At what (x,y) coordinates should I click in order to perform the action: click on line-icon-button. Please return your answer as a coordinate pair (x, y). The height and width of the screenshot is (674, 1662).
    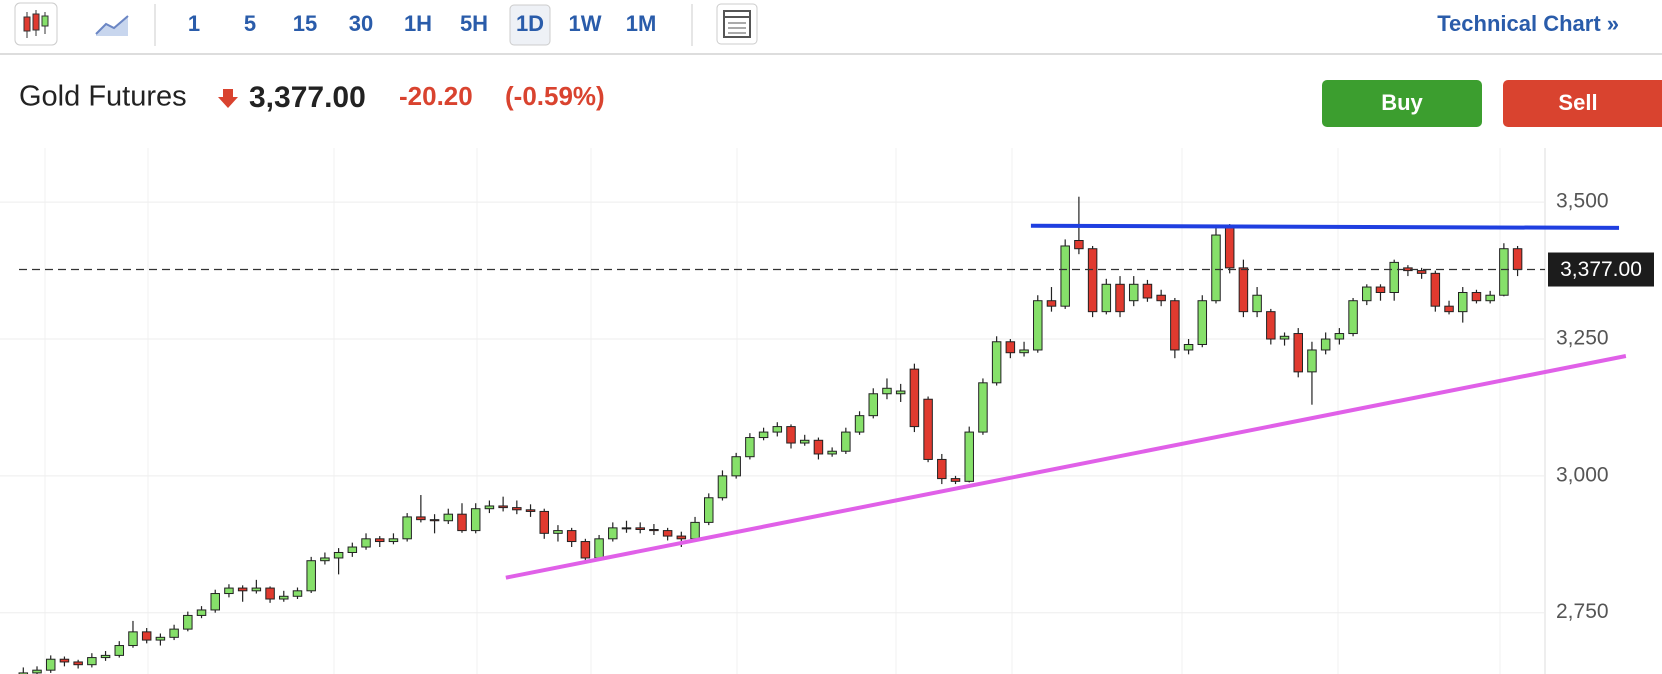
    Looking at the image, I should click on (112, 25).